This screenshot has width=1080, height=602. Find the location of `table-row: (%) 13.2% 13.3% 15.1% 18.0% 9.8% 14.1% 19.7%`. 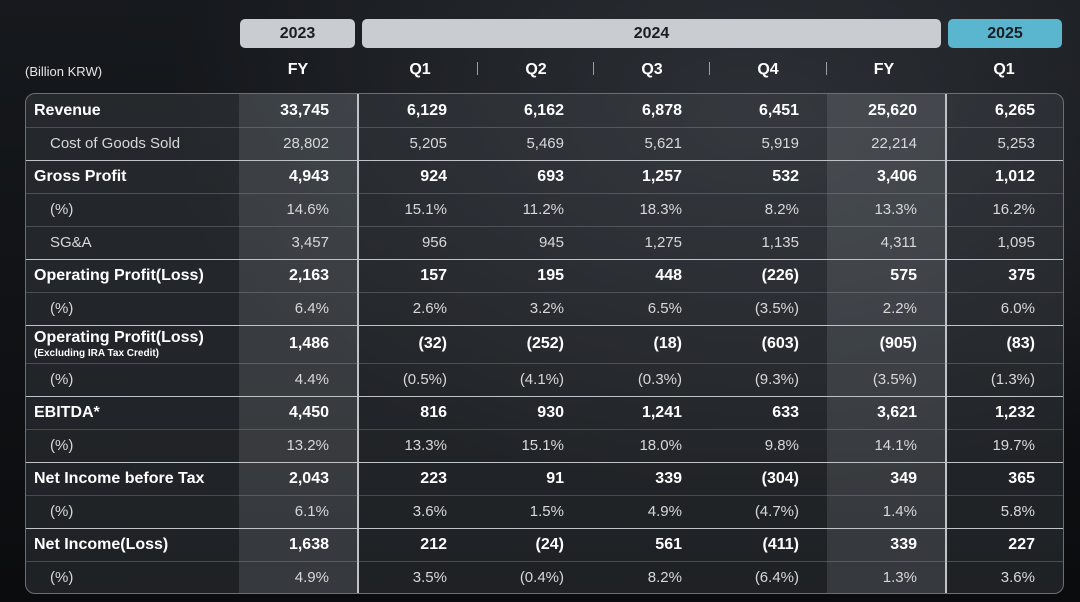

table-row: (%) 13.2% 13.3% 15.1% 18.0% 9.8% 14.1% 19.7% is located at coordinates (544, 445).